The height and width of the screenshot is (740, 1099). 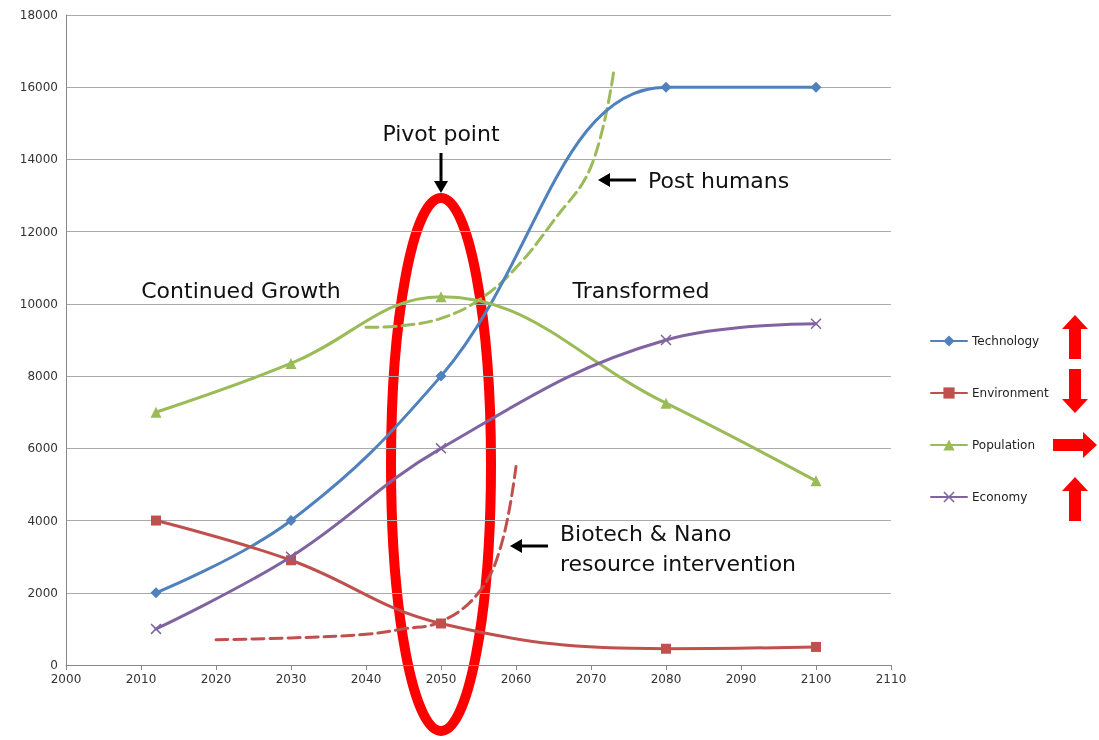 I want to click on annotation: Pivot point, so click(x=441, y=133).